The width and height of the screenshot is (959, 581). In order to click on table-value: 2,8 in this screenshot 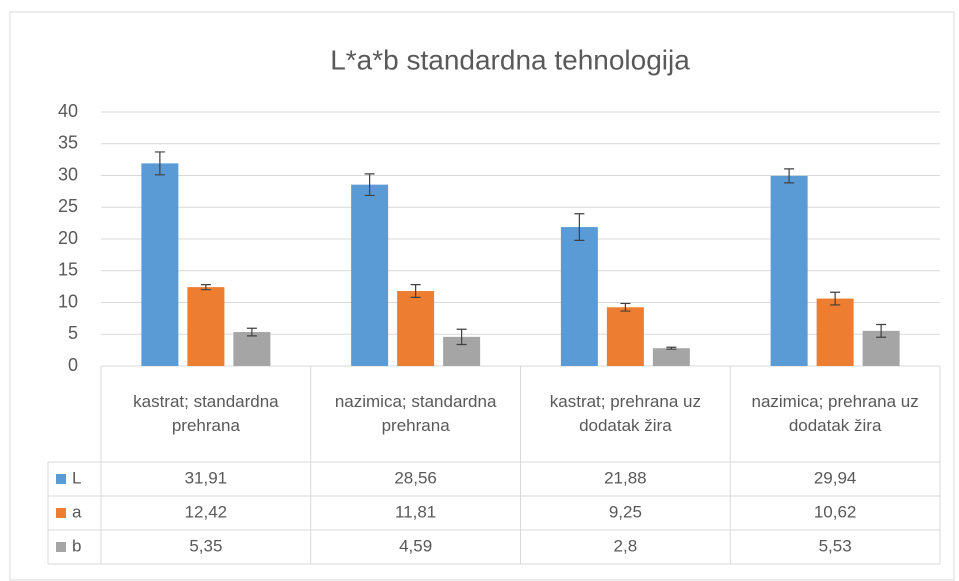, I will do `click(626, 545)`.